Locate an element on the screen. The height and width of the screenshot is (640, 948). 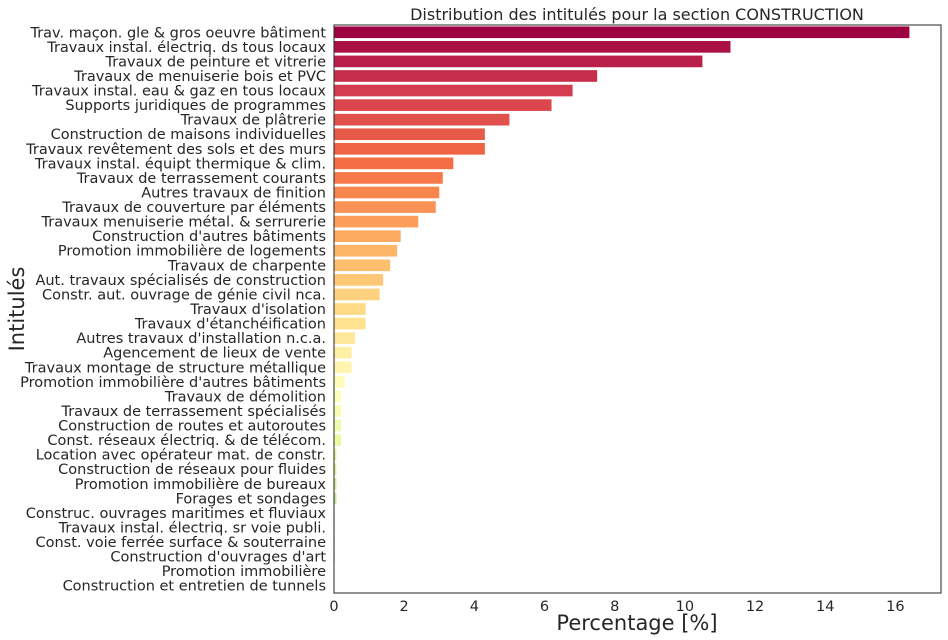
category-label: Travaux de plâtrerie is located at coordinates (253, 121).